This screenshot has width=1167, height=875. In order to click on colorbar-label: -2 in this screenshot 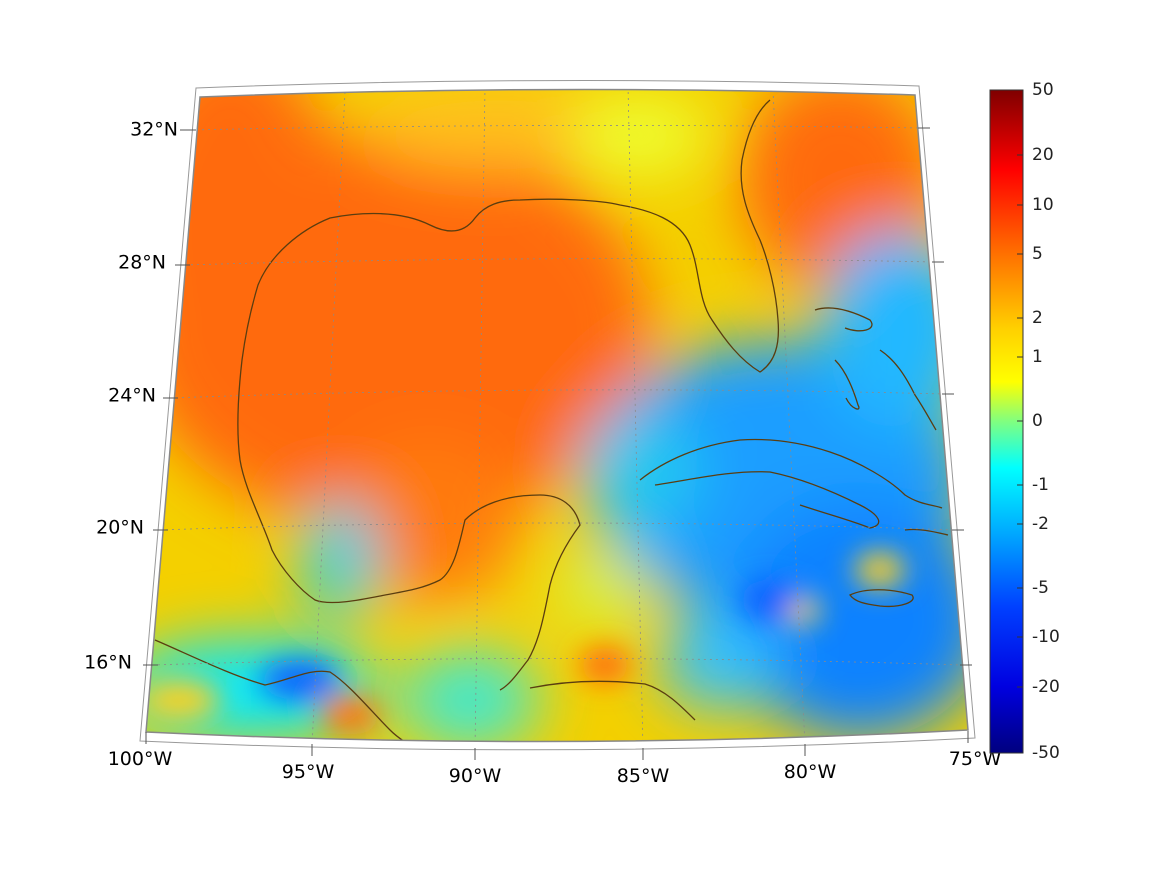, I will do `click(1040, 524)`.